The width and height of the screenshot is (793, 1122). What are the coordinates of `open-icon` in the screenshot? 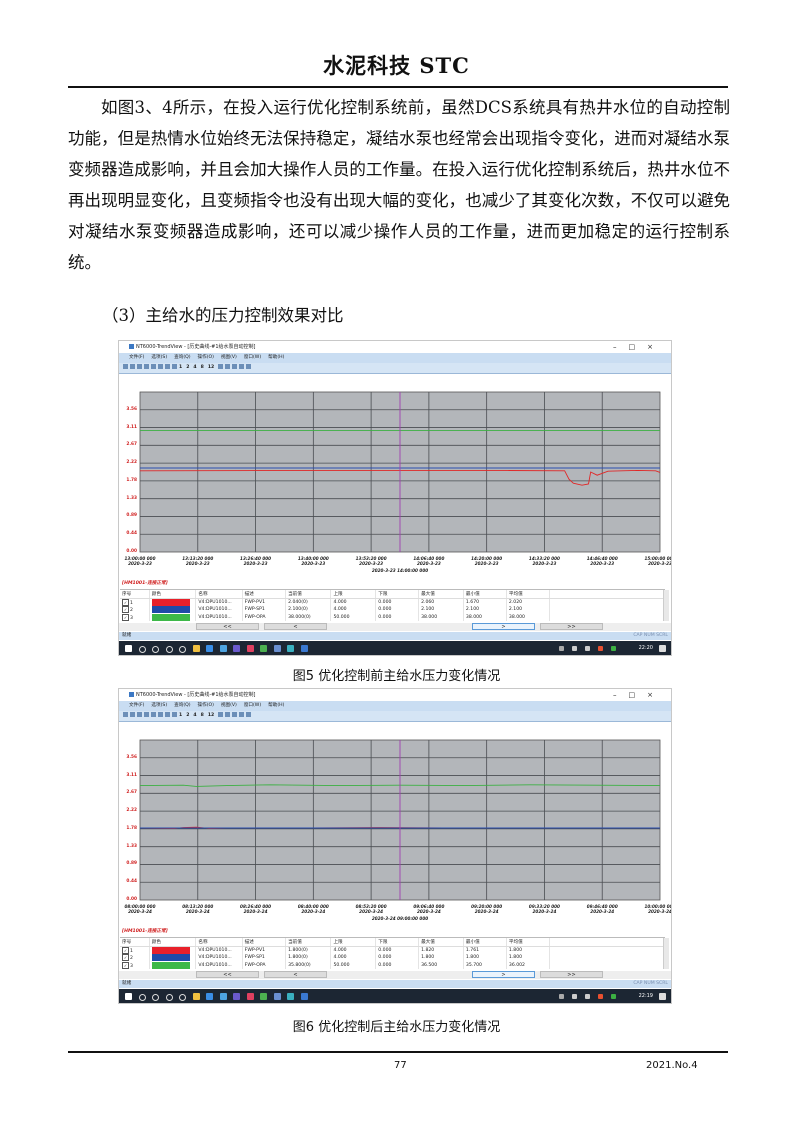 It's located at (132, 366).